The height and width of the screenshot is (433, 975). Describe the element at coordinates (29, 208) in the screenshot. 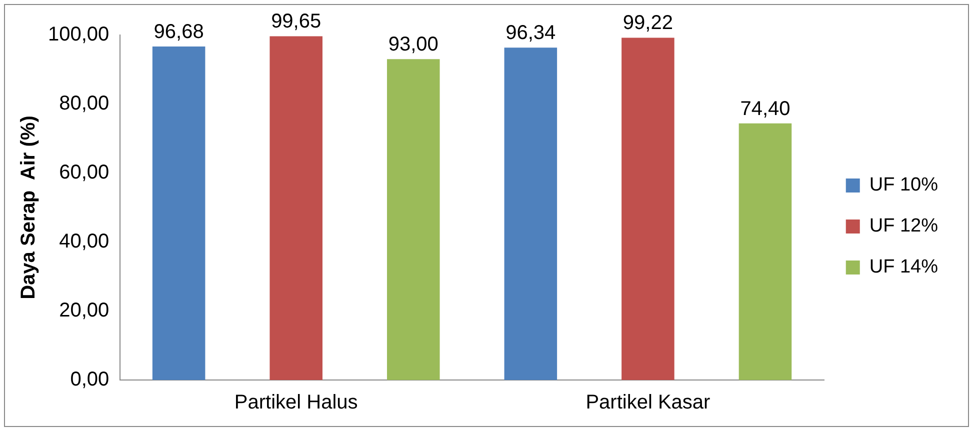

I see `y-axis-title: Daya Serap Air (%)` at that location.